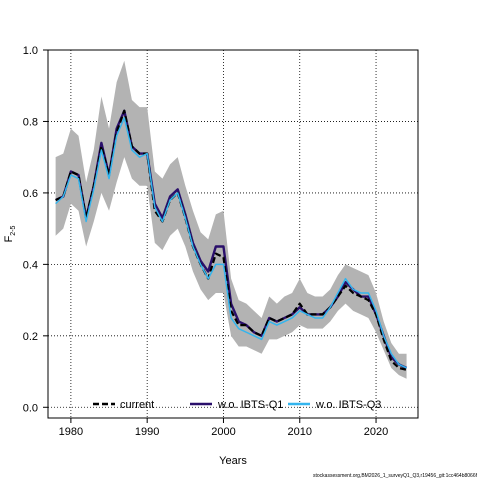 Image resolution: width=480 pixels, height=480 pixels. What do you see at coordinates (147, 432) in the screenshot?
I see `x-tick-label: 1990` at bounding box center [147, 432].